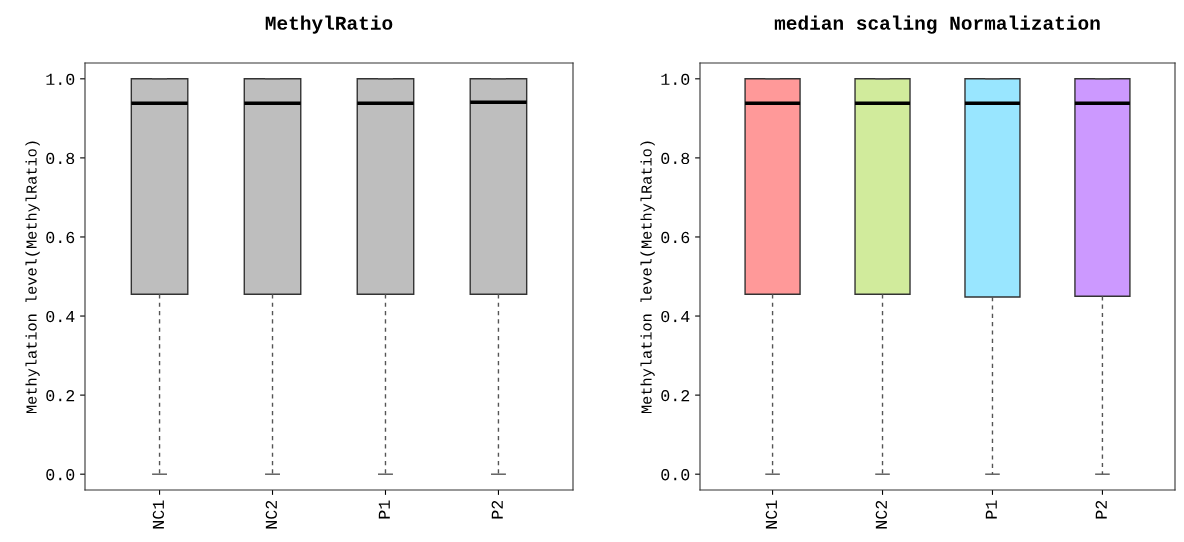  What do you see at coordinates (329, 24) in the screenshot?
I see `chart-title: MethylRatio` at bounding box center [329, 24].